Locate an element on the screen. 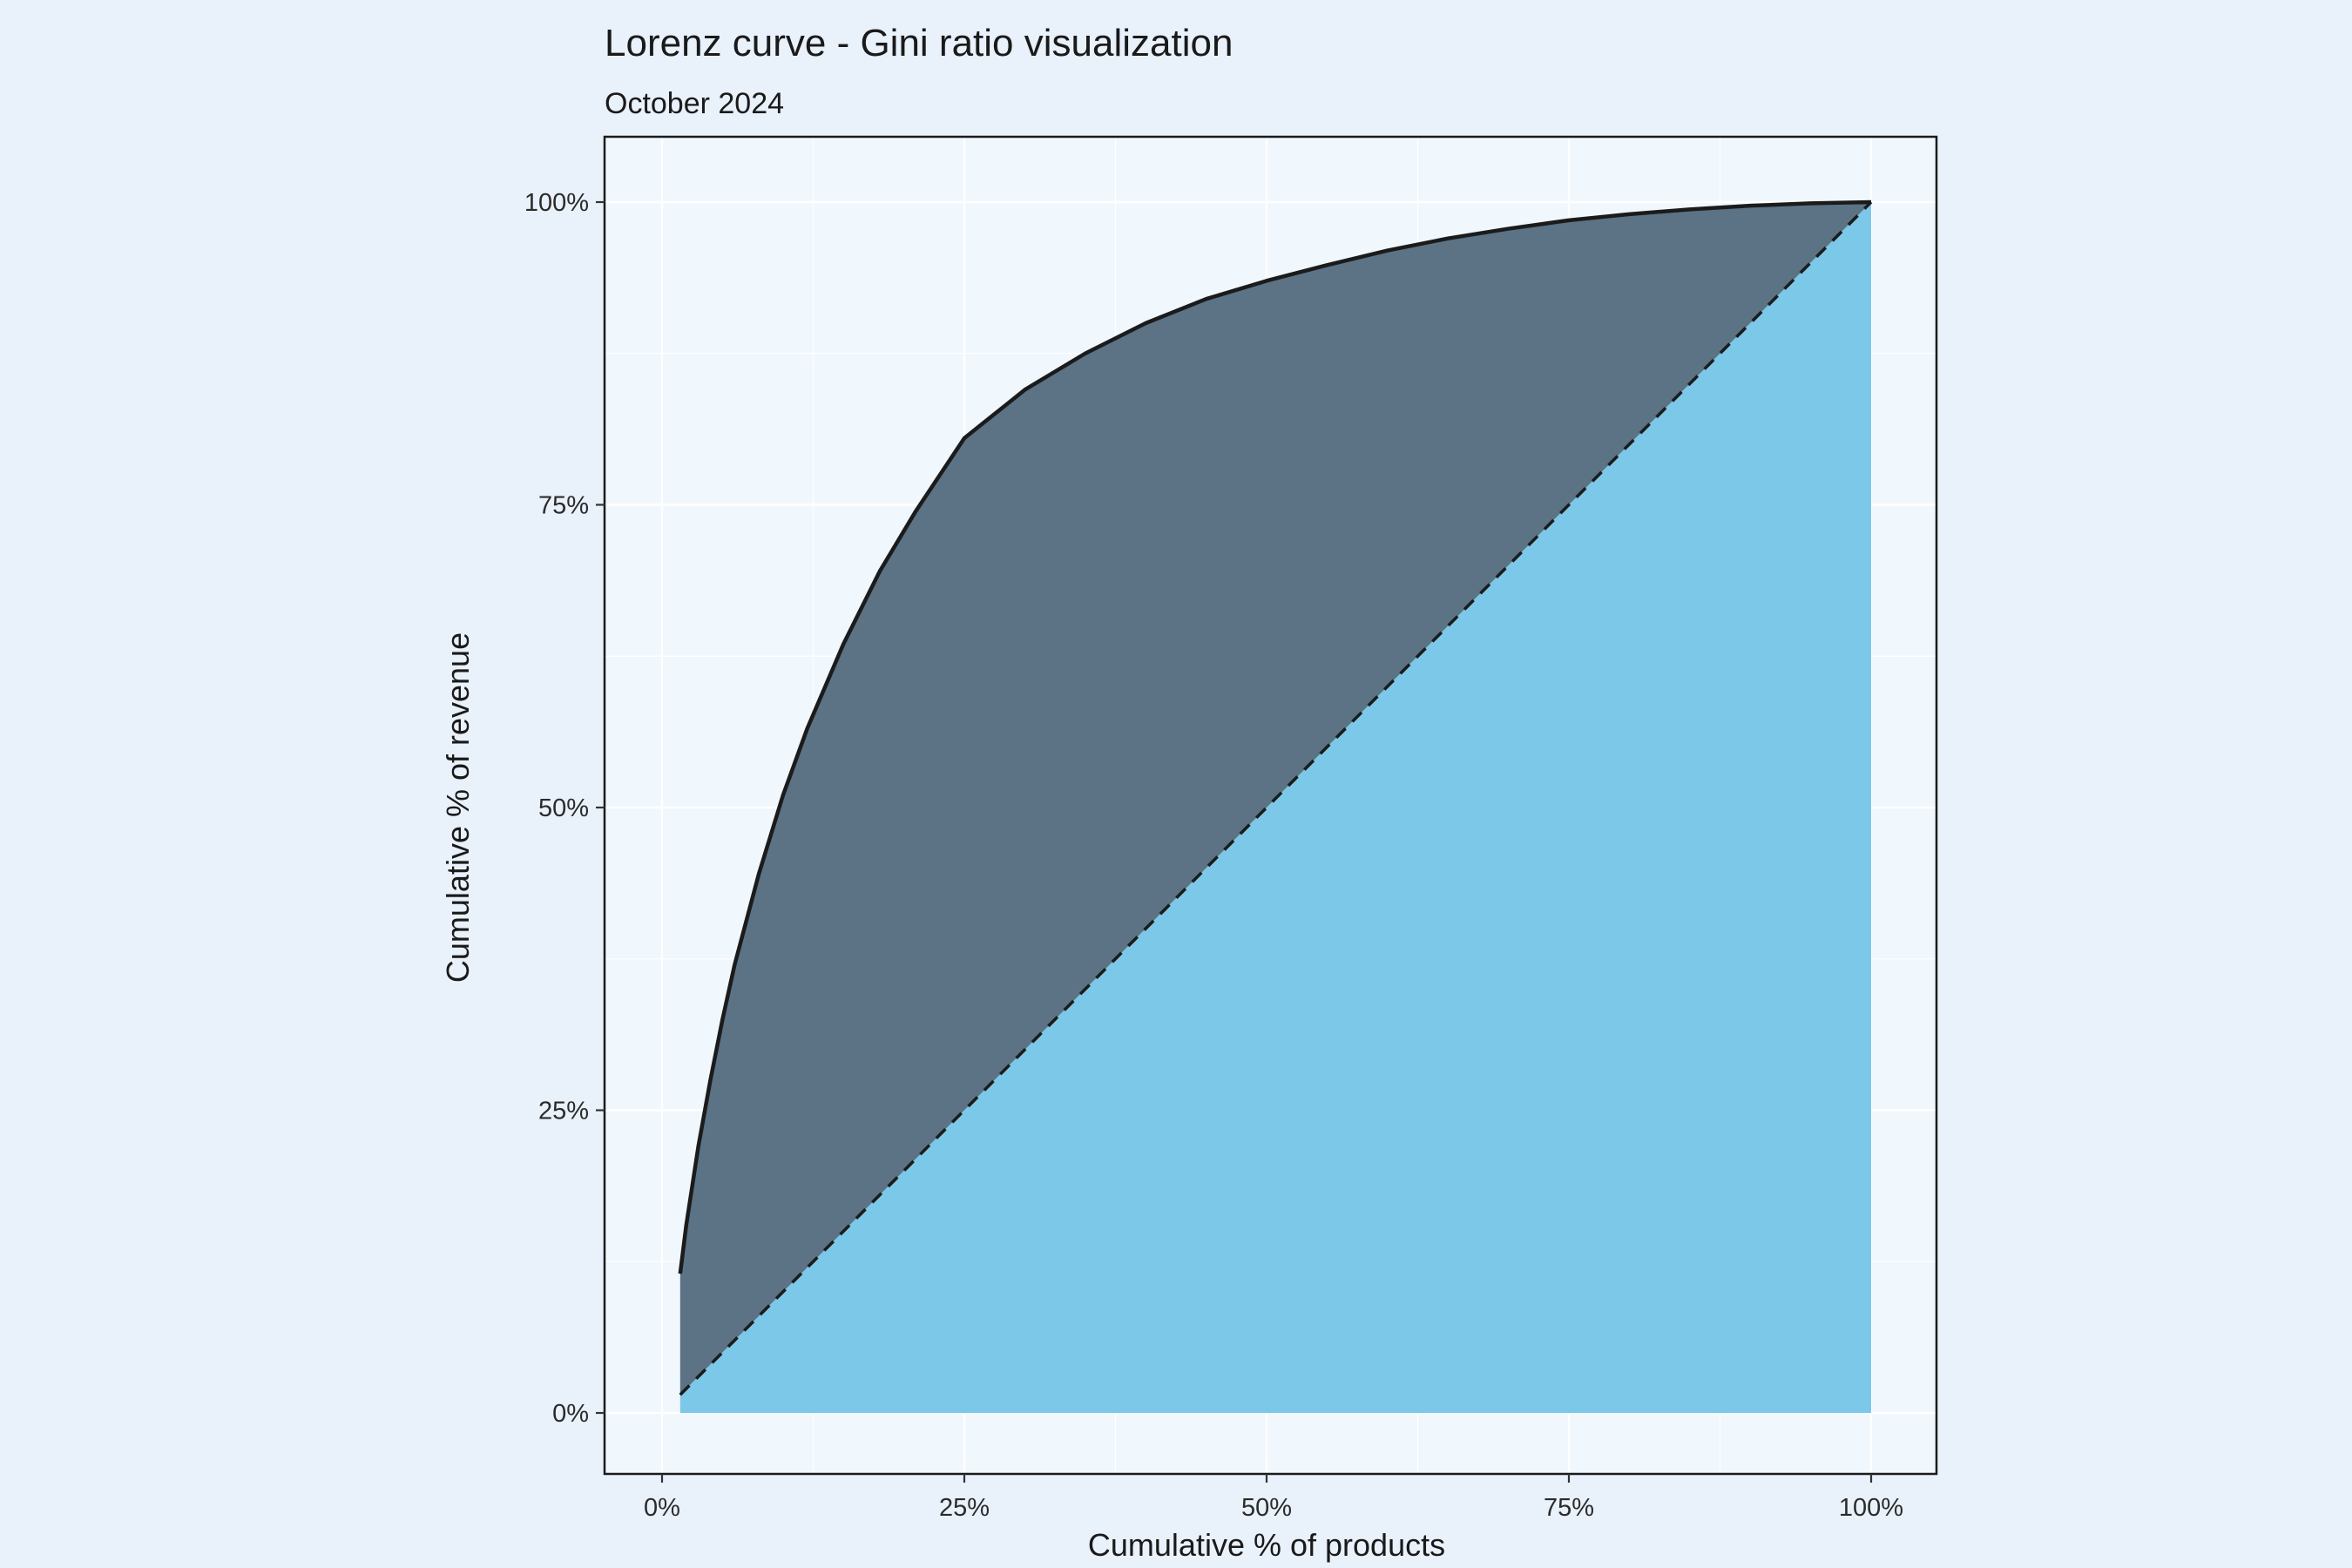 The height and width of the screenshot is (1568, 2352). y-tick-label: 50% is located at coordinates (564, 808).